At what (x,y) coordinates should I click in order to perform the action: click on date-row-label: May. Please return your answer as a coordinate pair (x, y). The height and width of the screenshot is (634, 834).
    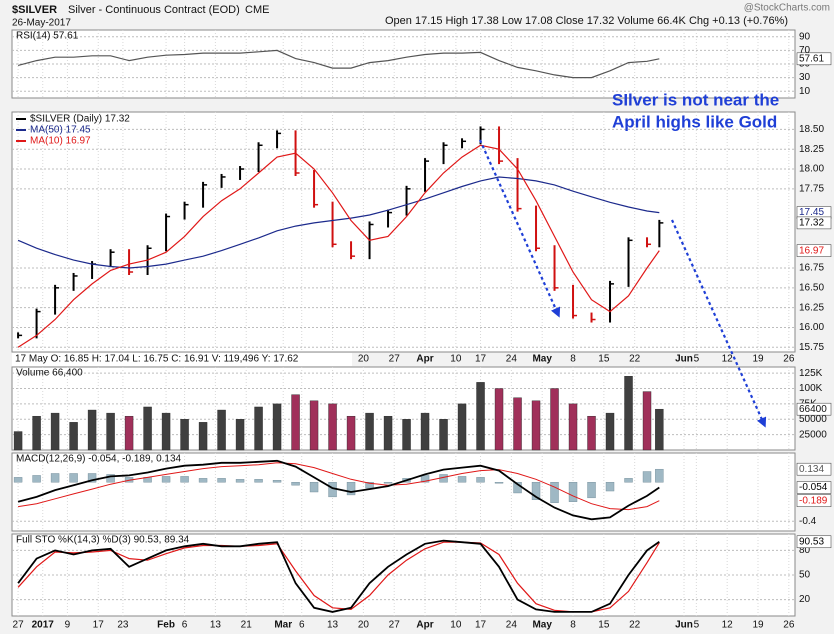
    Looking at the image, I should click on (542, 359).